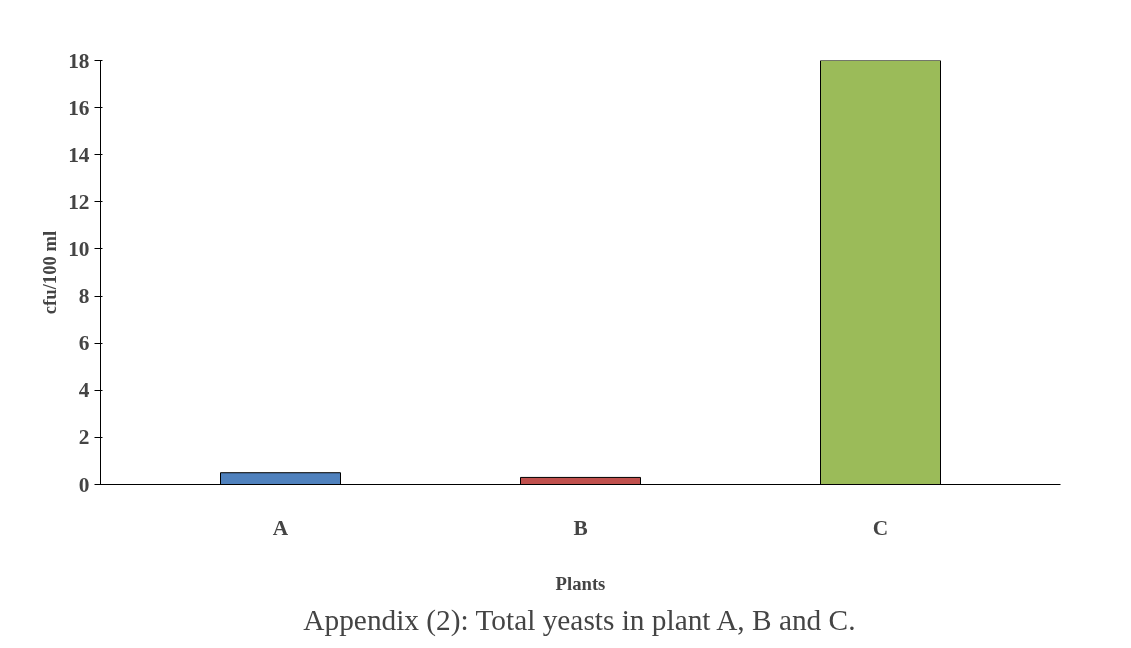  What do you see at coordinates (579, 620) in the screenshot?
I see `text: Appendix (2): Total yeasts in plant A, B and C.` at bounding box center [579, 620].